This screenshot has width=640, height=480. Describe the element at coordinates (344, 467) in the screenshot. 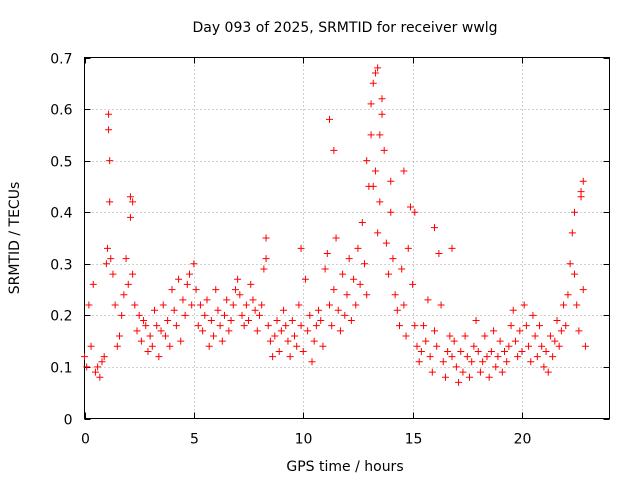

I see `x-axis-label: GPS time / hours` at that location.